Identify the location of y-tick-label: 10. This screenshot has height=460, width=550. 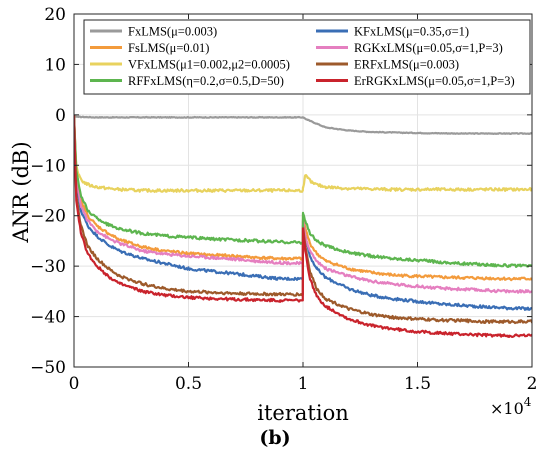
(55, 65).